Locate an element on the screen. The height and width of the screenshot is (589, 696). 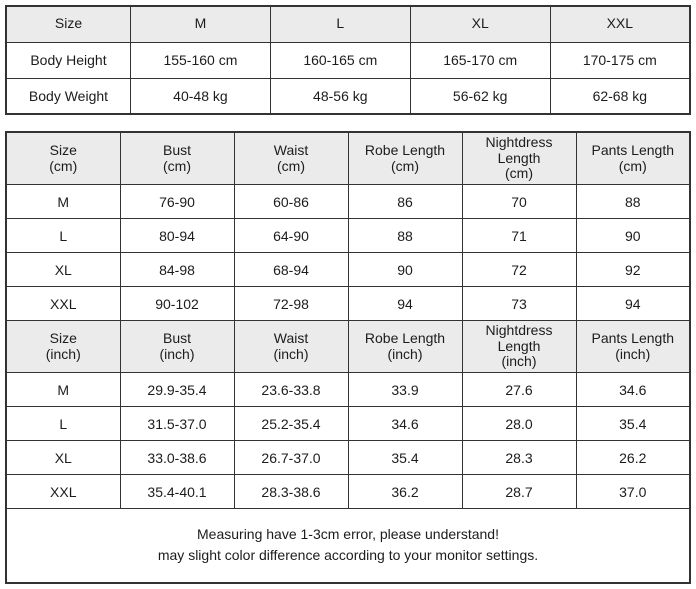
value-cell: 170-175 cm is located at coordinates (620, 60).